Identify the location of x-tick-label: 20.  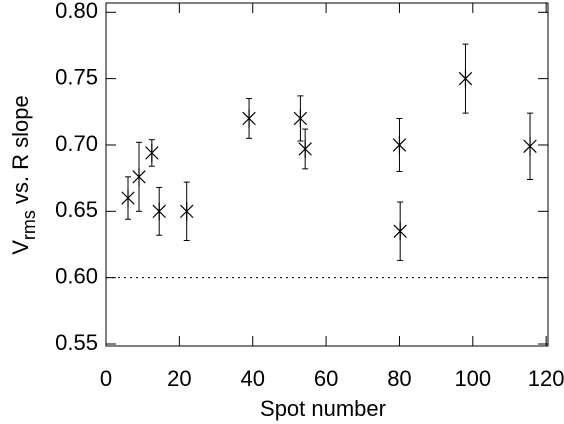
(179, 378).